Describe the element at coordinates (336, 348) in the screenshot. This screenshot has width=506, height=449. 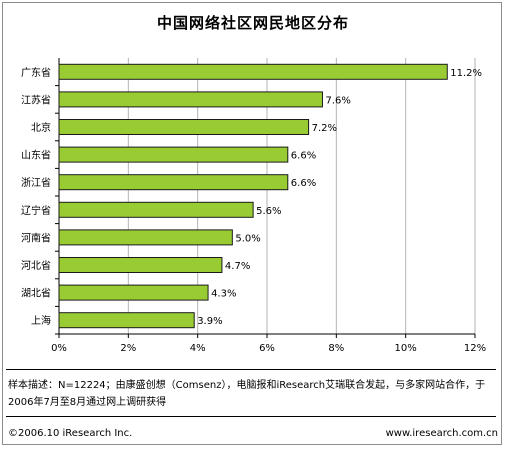
I see `x-tick-label-4: 8%` at that location.